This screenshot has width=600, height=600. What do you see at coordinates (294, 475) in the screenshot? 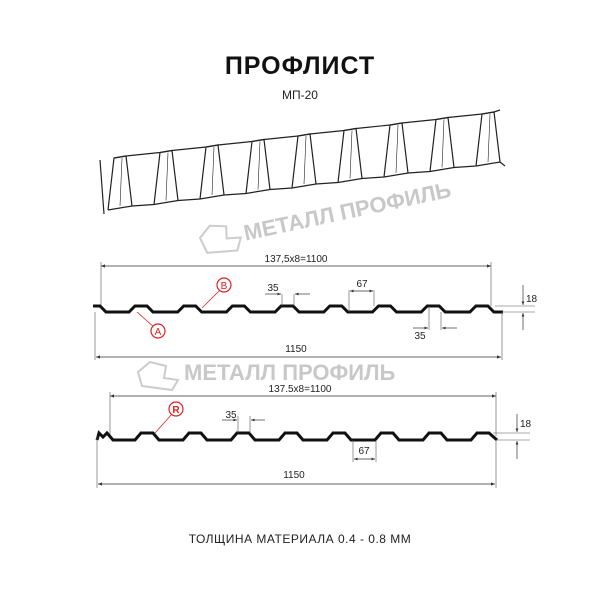
I see `width-label-r: 1150` at bounding box center [294, 475].